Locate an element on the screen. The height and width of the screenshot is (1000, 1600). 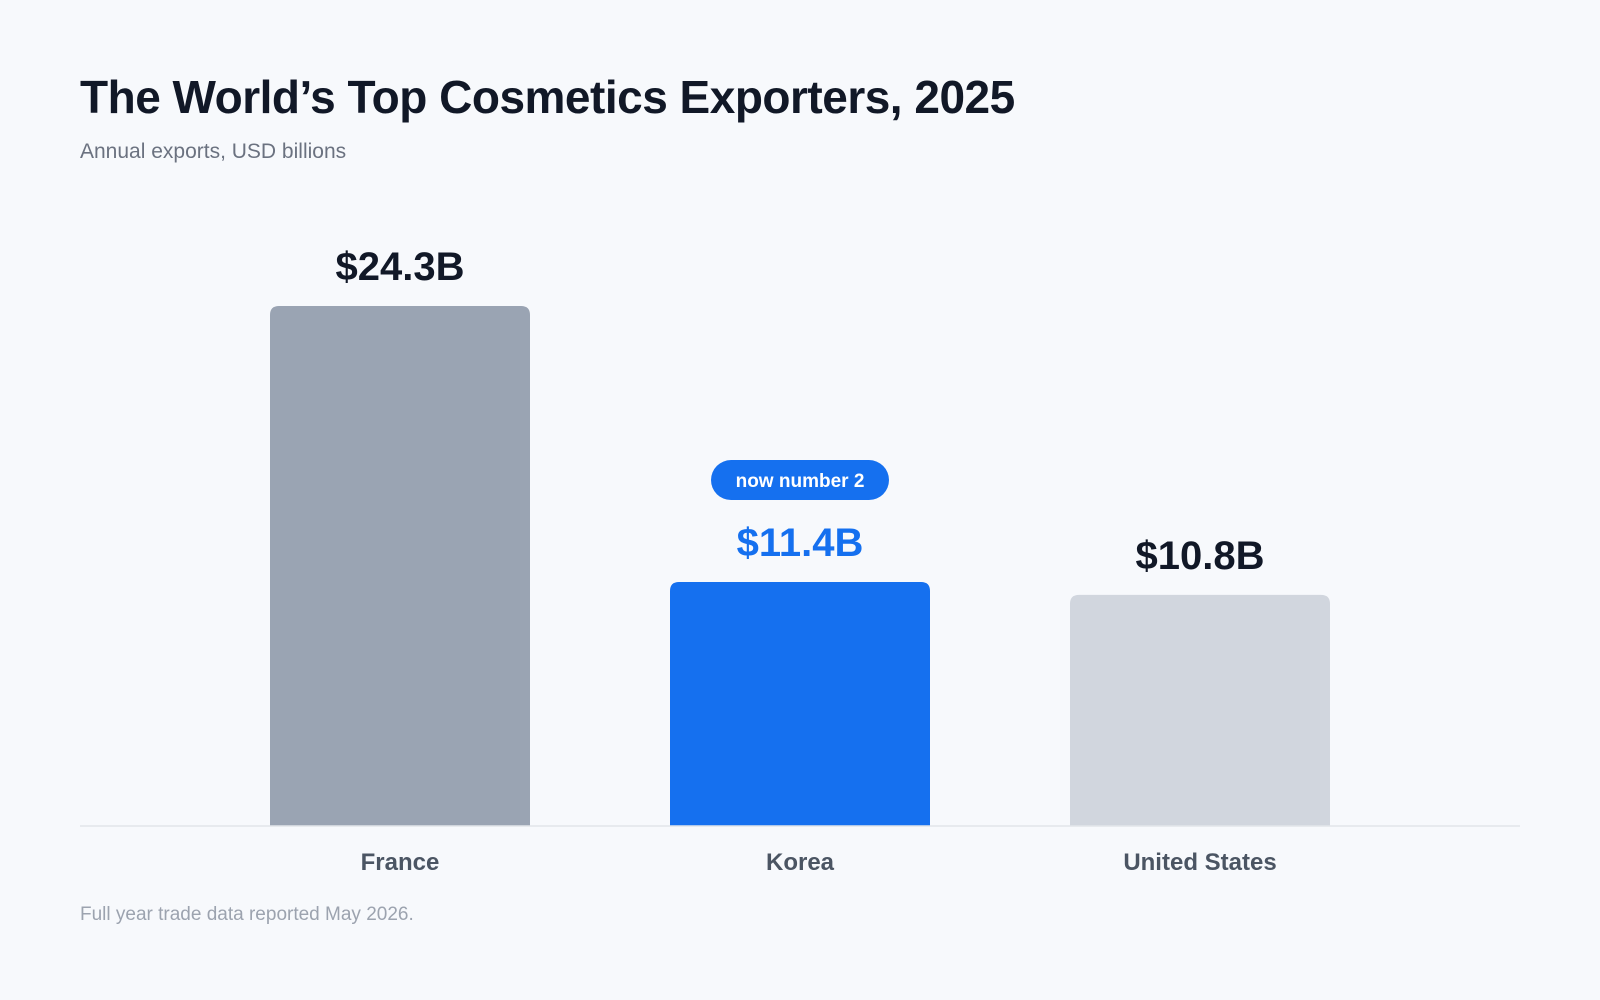
value-label-united-states: $10.8B is located at coordinates (1200, 556).